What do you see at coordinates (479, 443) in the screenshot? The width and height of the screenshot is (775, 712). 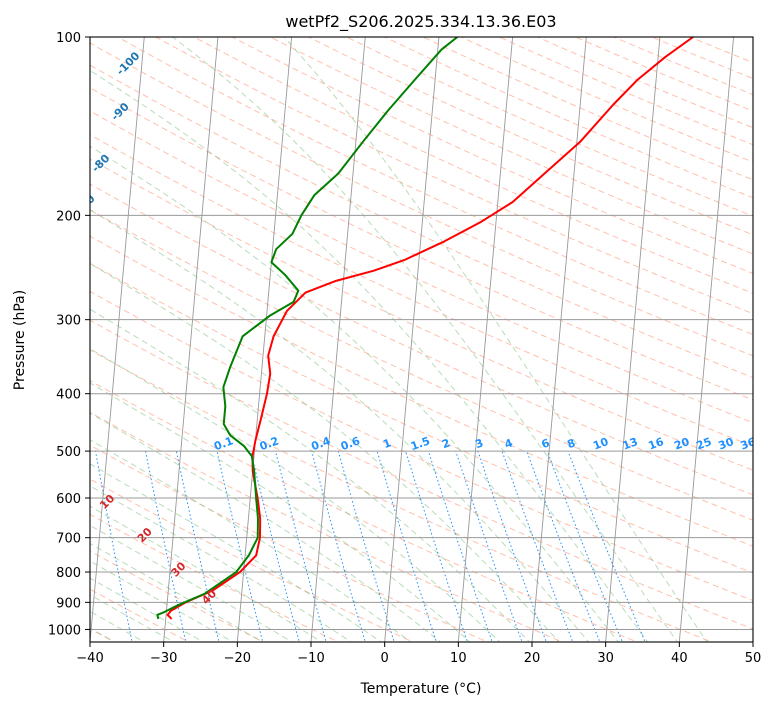 I see `mixing-ratio-label: 3` at bounding box center [479, 443].